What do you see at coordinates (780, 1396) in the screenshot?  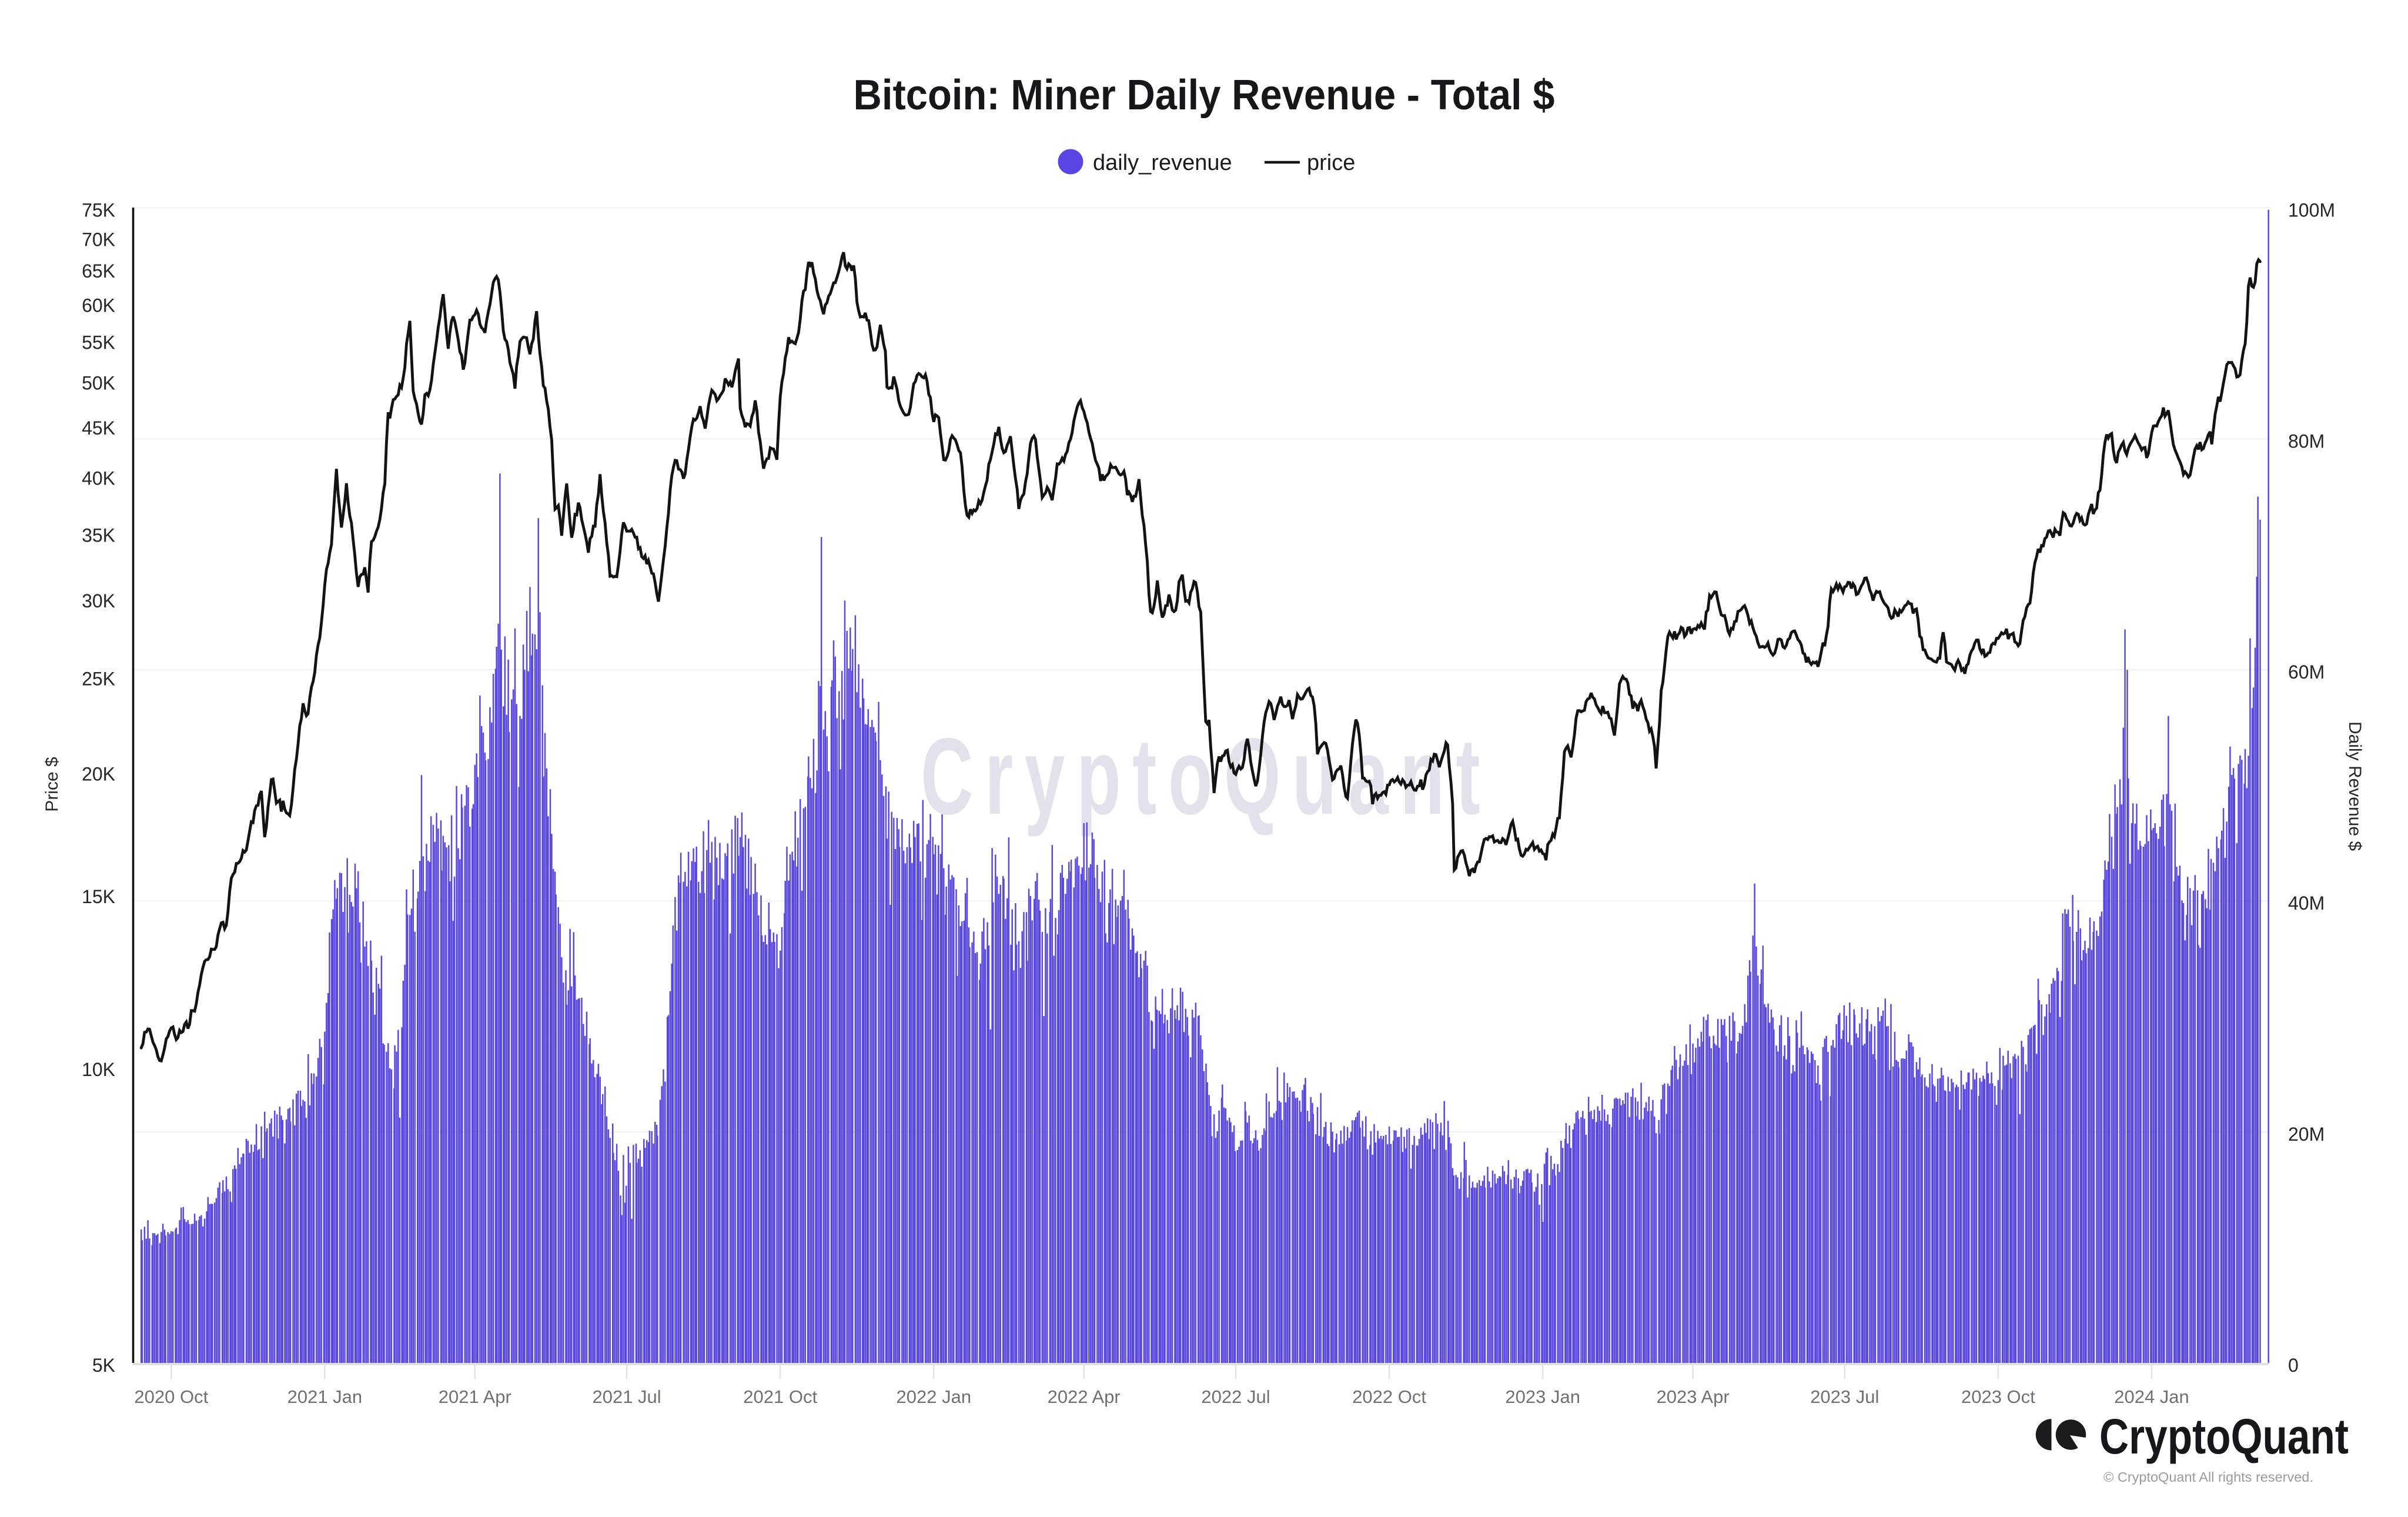 I see `svg-text: 2021 Oct` at bounding box center [780, 1396].